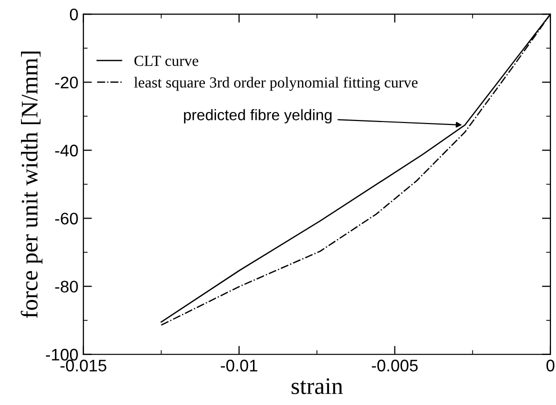 The height and width of the screenshot is (405, 556). I want to click on x-tick-label: -0.005, so click(395, 366).